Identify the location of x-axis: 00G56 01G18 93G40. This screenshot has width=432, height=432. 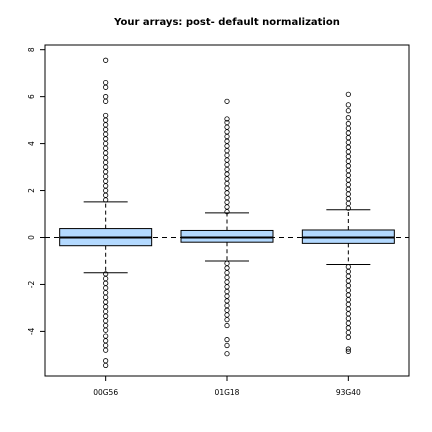
(227, 386).